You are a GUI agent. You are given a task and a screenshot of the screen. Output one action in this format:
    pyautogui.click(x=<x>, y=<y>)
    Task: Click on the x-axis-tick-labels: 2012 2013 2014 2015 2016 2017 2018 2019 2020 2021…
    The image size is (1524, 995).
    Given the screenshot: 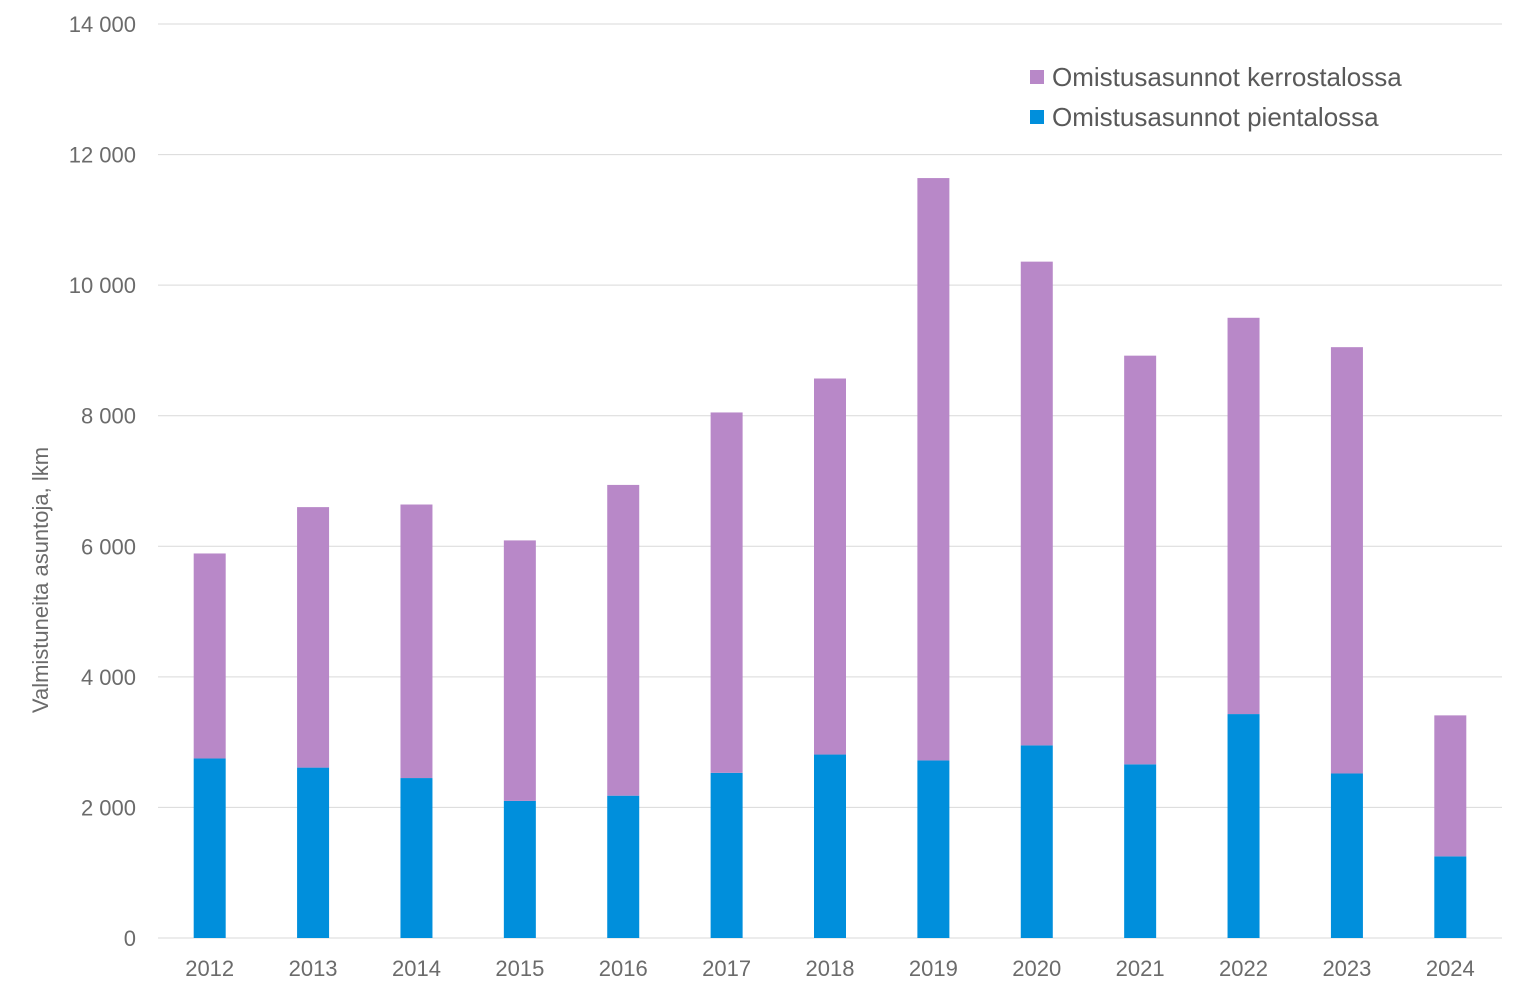 What is the action you would take?
    pyautogui.click(x=830, y=968)
    